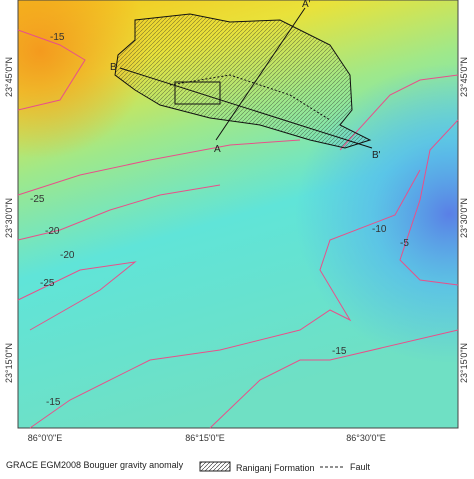 Image resolution: width=474 pixels, height=479 pixels. Describe the element at coordinates (306, 5) in the screenshot. I see `section-label: A'` at that location.